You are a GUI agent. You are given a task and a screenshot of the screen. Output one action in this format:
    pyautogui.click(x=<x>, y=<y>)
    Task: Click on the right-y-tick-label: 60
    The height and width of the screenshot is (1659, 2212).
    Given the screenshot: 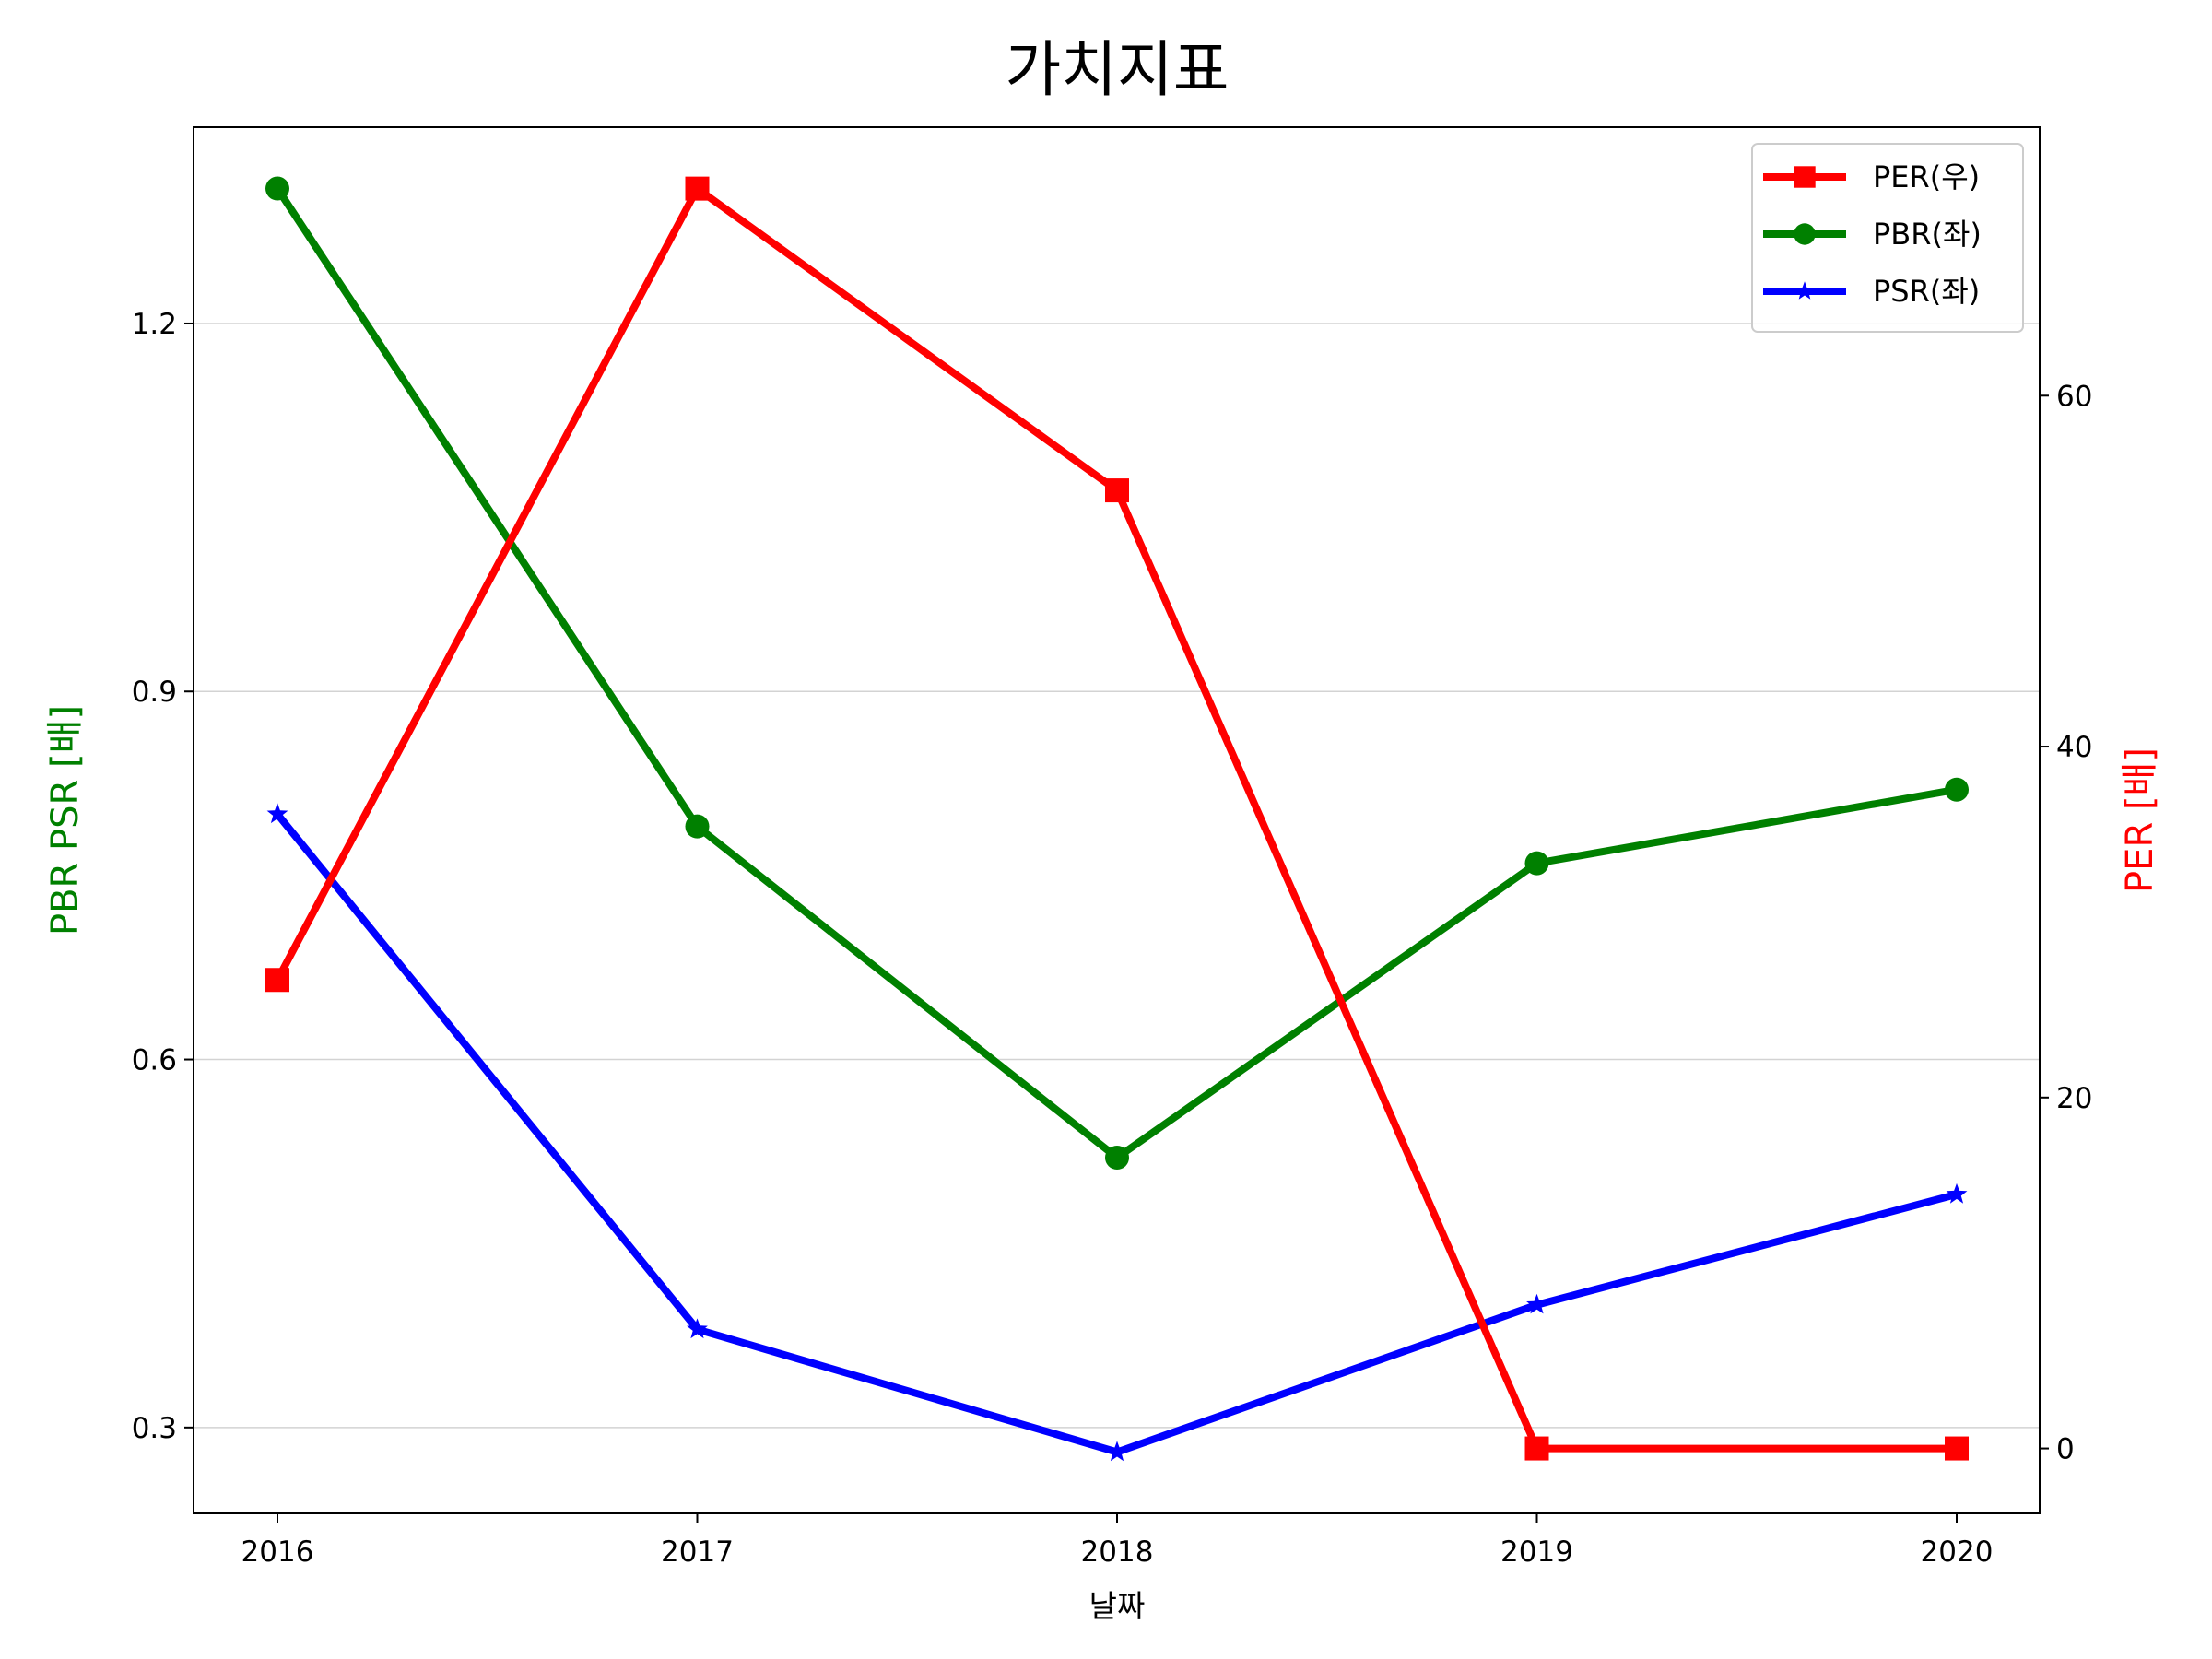 What is the action you would take?
    pyautogui.click(x=2074, y=396)
    